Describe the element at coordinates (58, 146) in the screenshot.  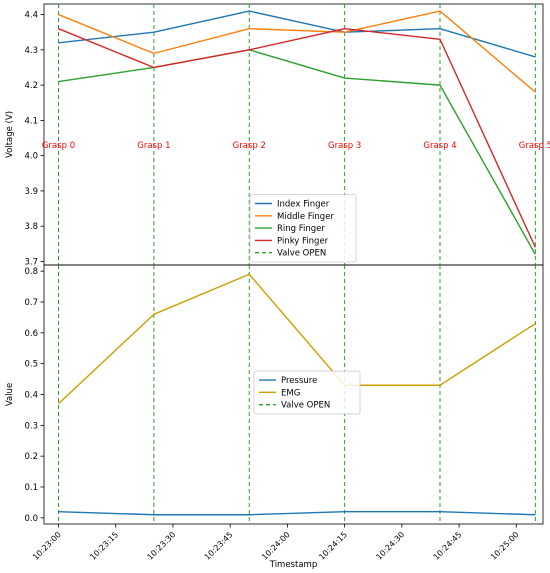
I see `chart-0-annotation-grasp-0: Grasp 0` at that location.